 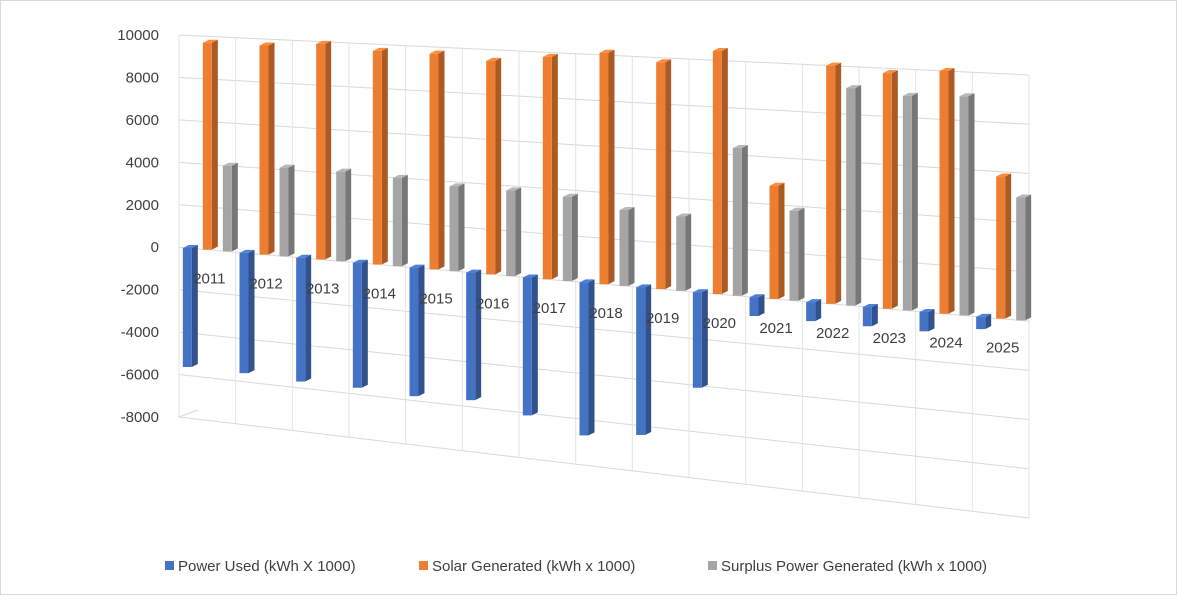 I want to click on y-tick-label: -6000, so click(x=140, y=375).